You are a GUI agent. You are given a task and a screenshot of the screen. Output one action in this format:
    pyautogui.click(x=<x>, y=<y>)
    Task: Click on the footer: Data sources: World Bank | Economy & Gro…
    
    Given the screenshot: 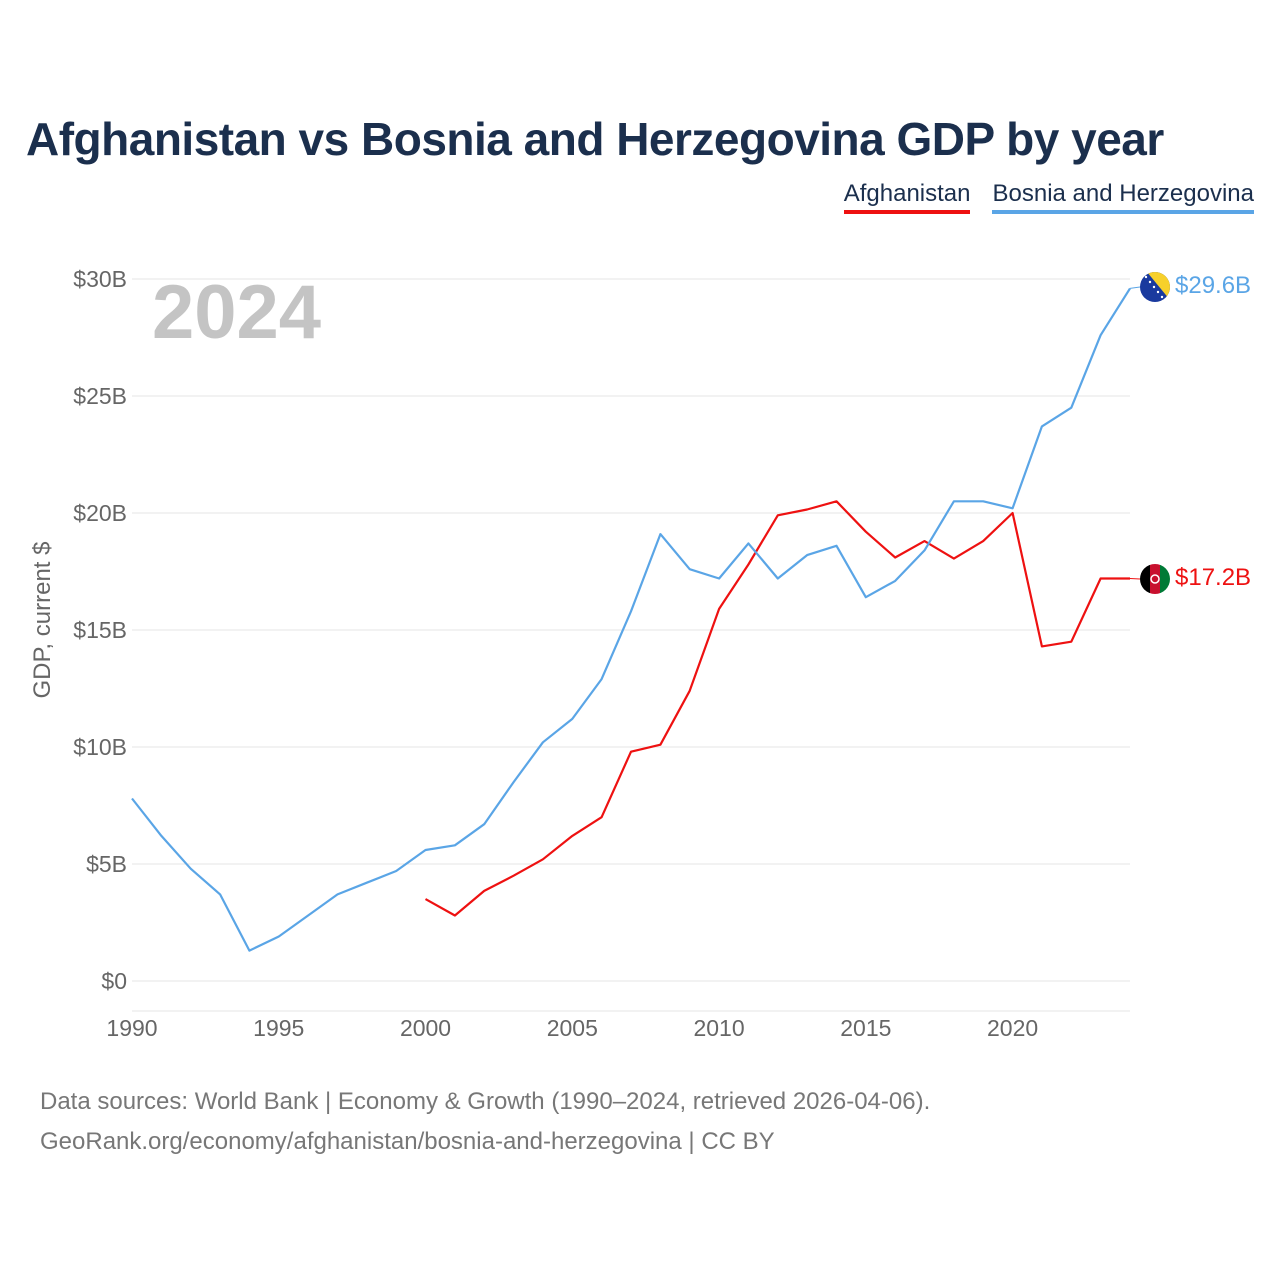 What is the action you would take?
    pyautogui.click(x=485, y=1122)
    